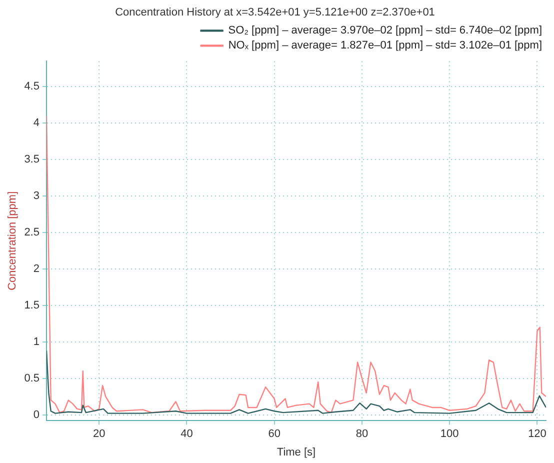 The image size is (554, 463). I want to click on y-tick-label: 0.5, so click(32, 378).